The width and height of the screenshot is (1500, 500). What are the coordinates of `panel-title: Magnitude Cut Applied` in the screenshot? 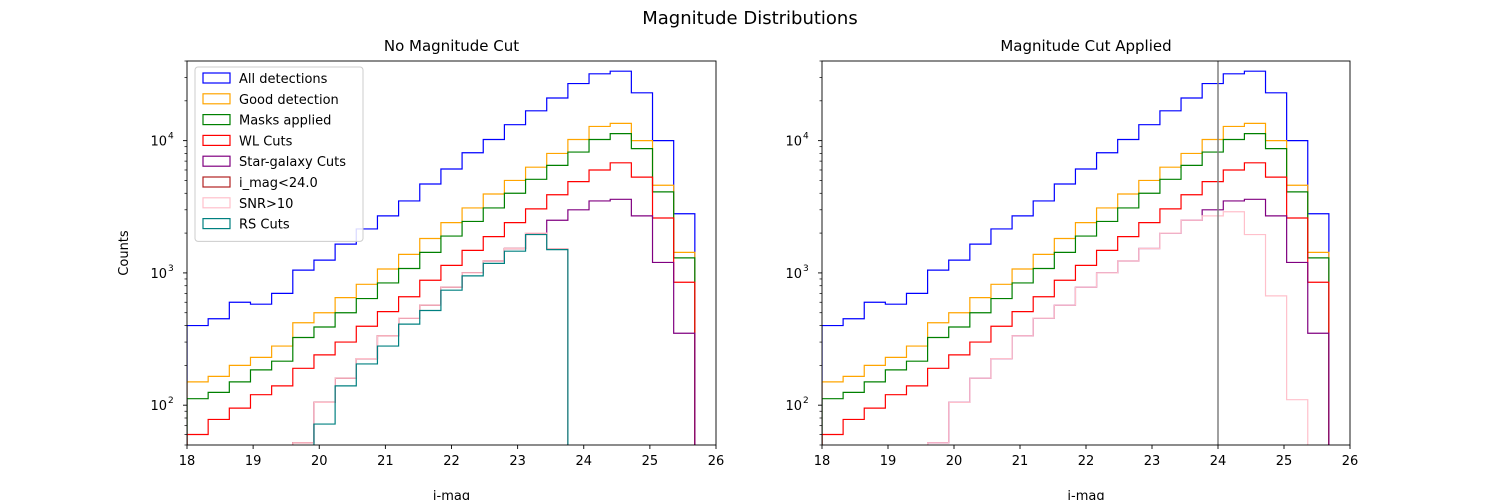 It's located at (1085, 46).